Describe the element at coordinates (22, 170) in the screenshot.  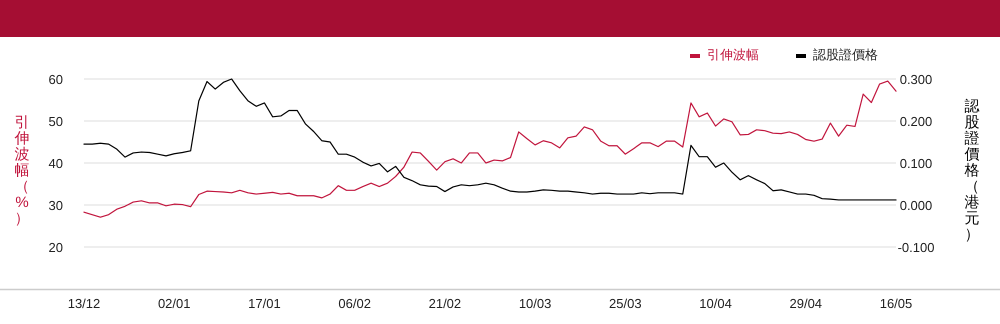
I see `y-axis-title: 引伸波幅（%）` at that location.